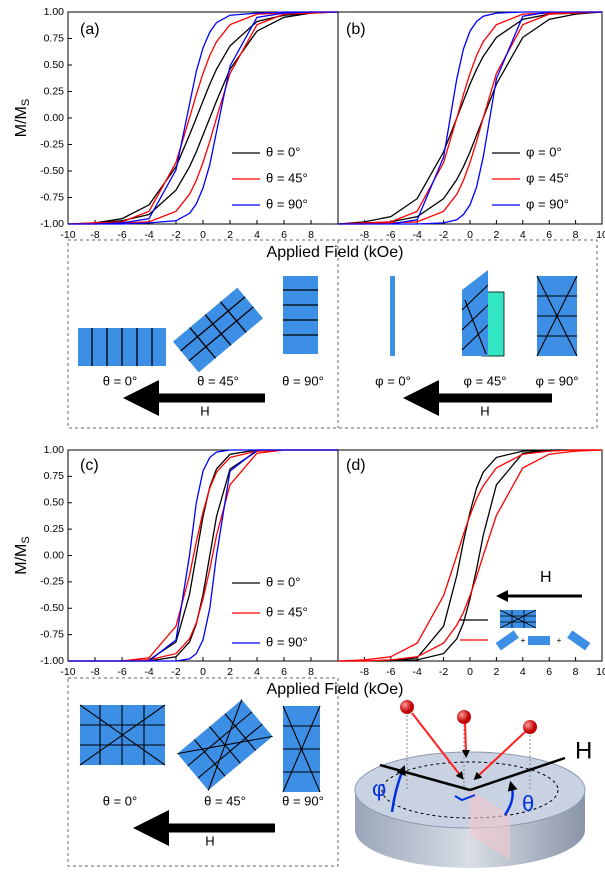 This screenshot has height=874, width=605. I want to click on phi-label: φ, so click(379, 788).